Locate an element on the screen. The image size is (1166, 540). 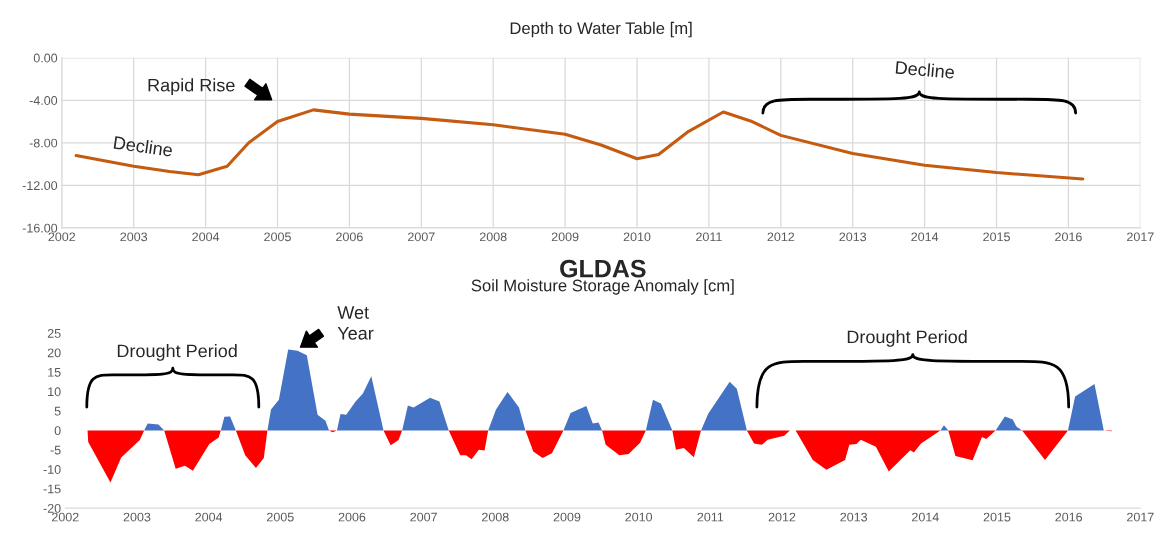
y-tick-label: -12.00 is located at coordinates (40, 186).